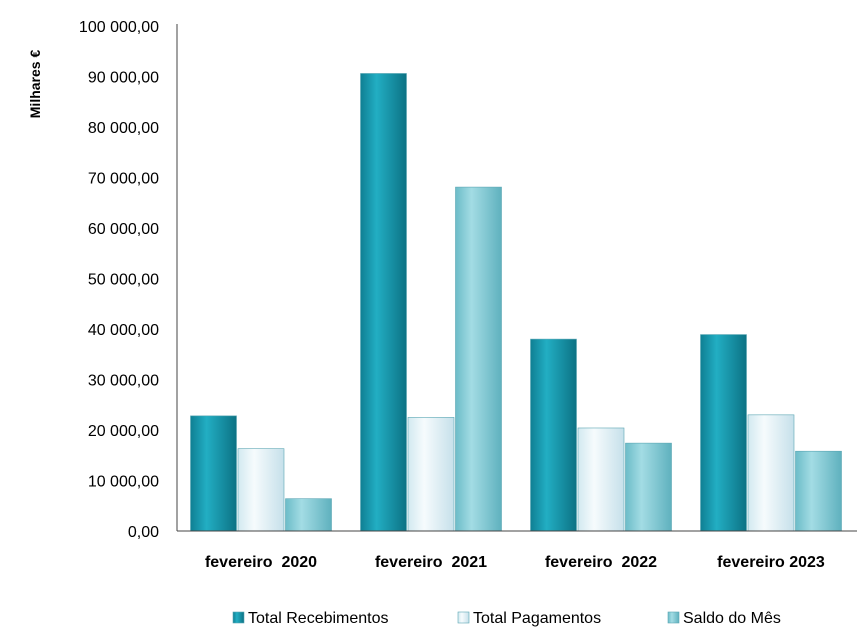 The width and height of the screenshot is (857, 634). I want to click on x-tick-label: fevereiro 2022, so click(601, 562).